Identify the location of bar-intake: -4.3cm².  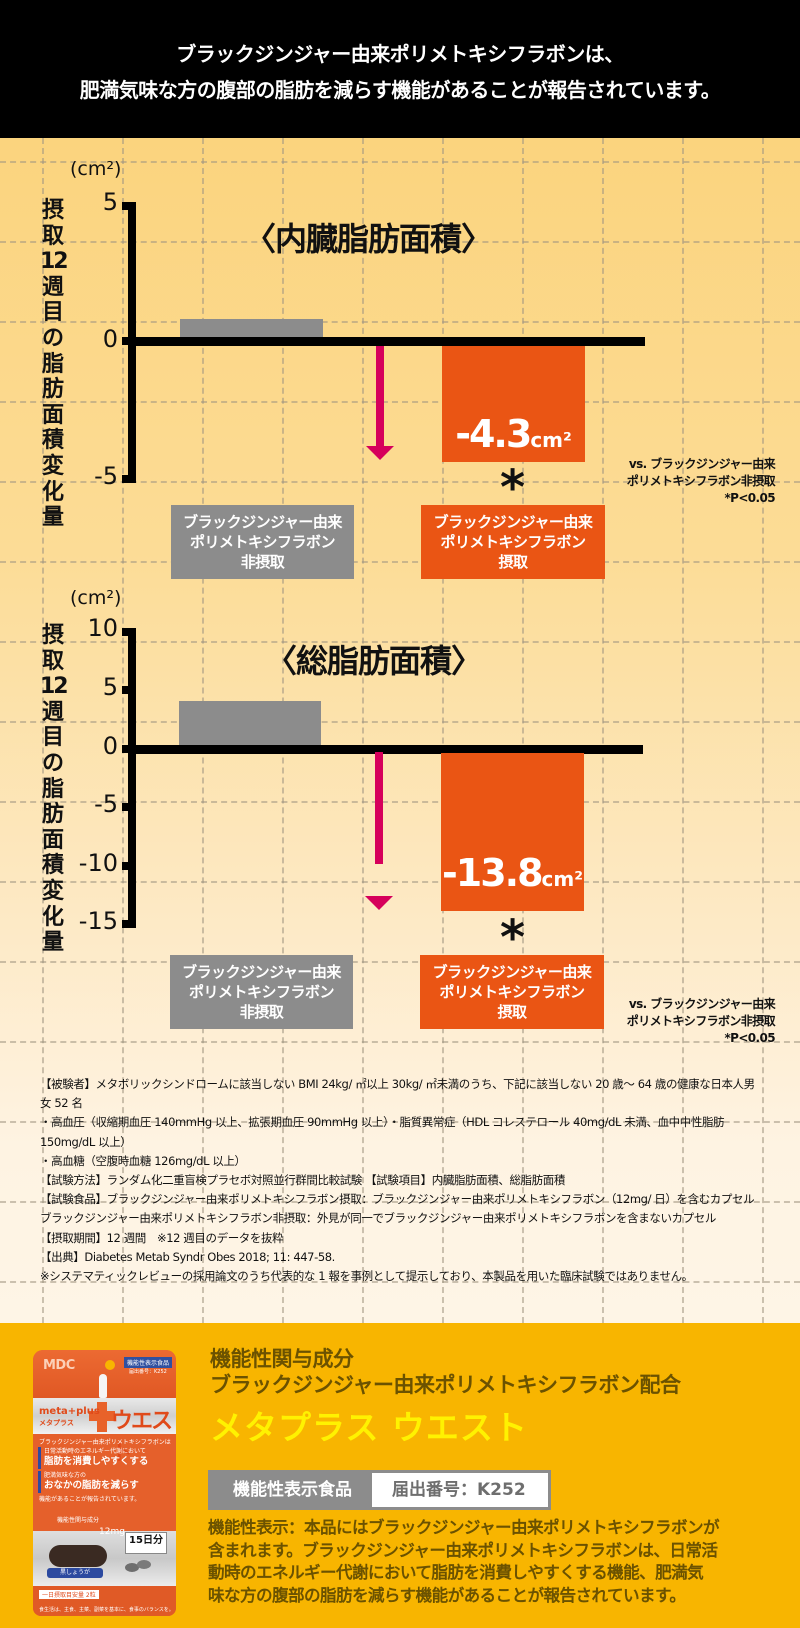
(513, 404).